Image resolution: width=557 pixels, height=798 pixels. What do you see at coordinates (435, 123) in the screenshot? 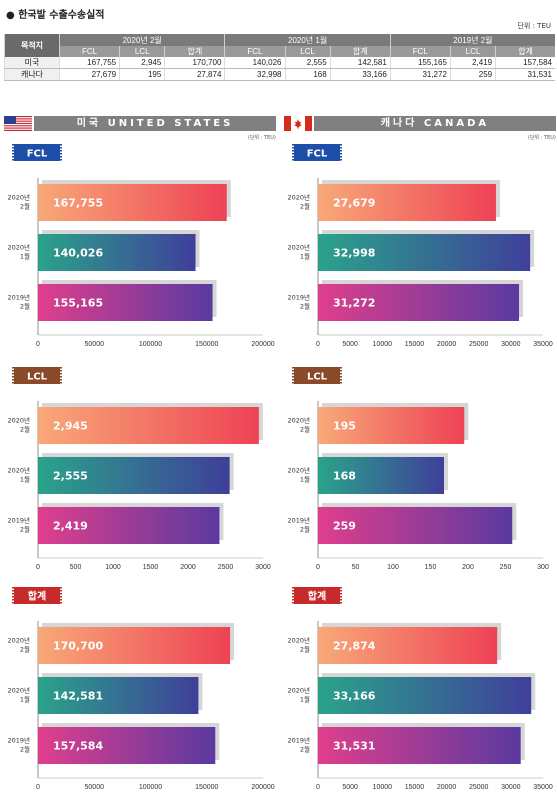
I see `country-banner-canada: 캐나다 CANADA` at bounding box center [435, 123].